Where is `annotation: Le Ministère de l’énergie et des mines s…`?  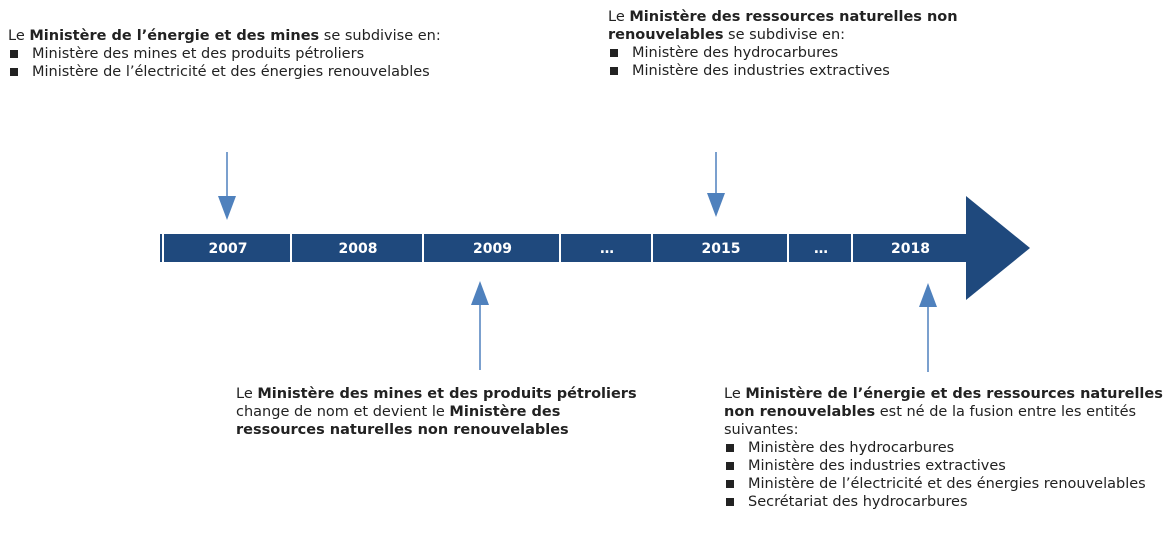 annotation: Le Ministère de l’énergie et des mines s… is located at coordinates (232, 54).